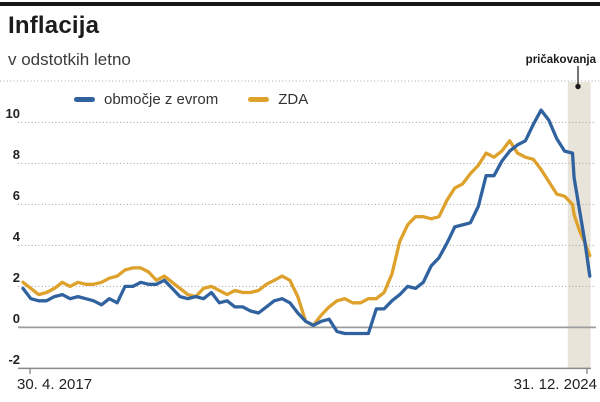 This screenshot has width=600, height=402. What do you see at coordinates (300, 4) in the screenshot?
I see `top-accent-bar` at bounding box center [300, 4].